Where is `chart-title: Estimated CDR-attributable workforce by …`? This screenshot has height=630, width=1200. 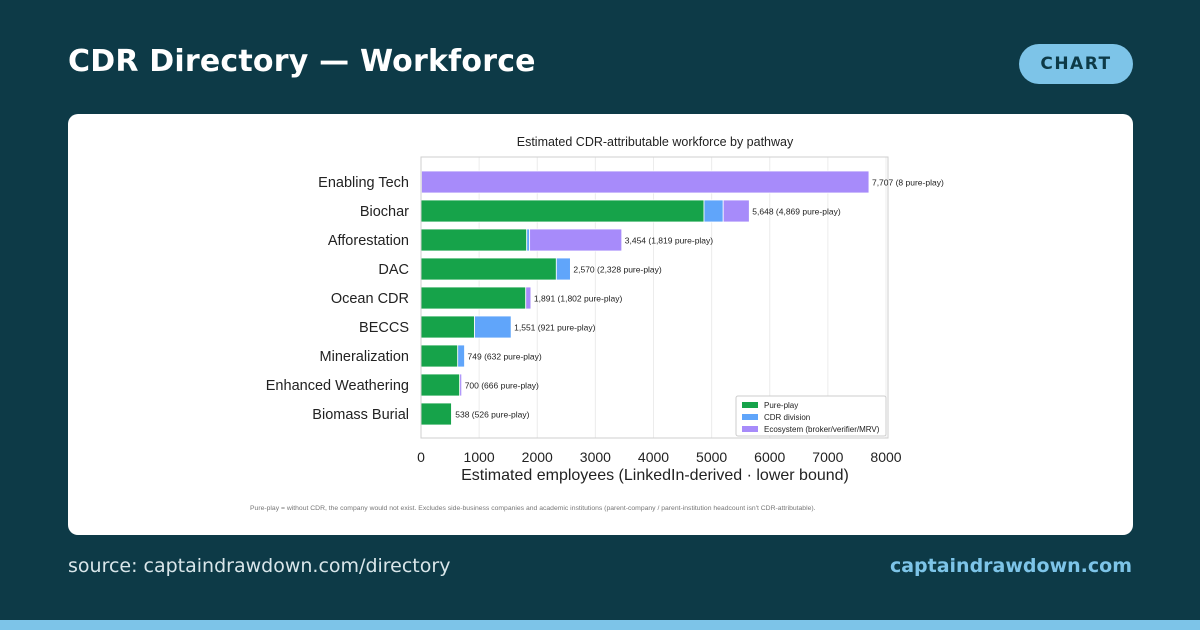
chart-title: Estimated CDR-attributable workforce by … is located at coordinates (655, 142).